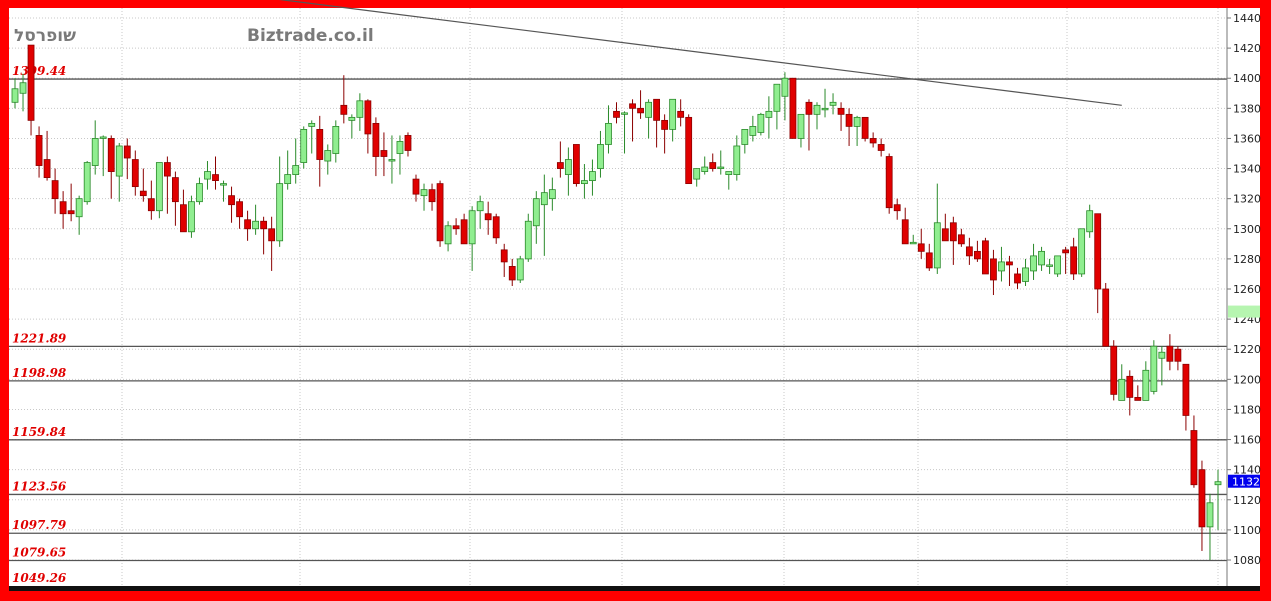 The image size is (1271, 601). Describe the element at coordinates (39, 553) in the screenshot. I see `level-label: 1079.65` at that location.